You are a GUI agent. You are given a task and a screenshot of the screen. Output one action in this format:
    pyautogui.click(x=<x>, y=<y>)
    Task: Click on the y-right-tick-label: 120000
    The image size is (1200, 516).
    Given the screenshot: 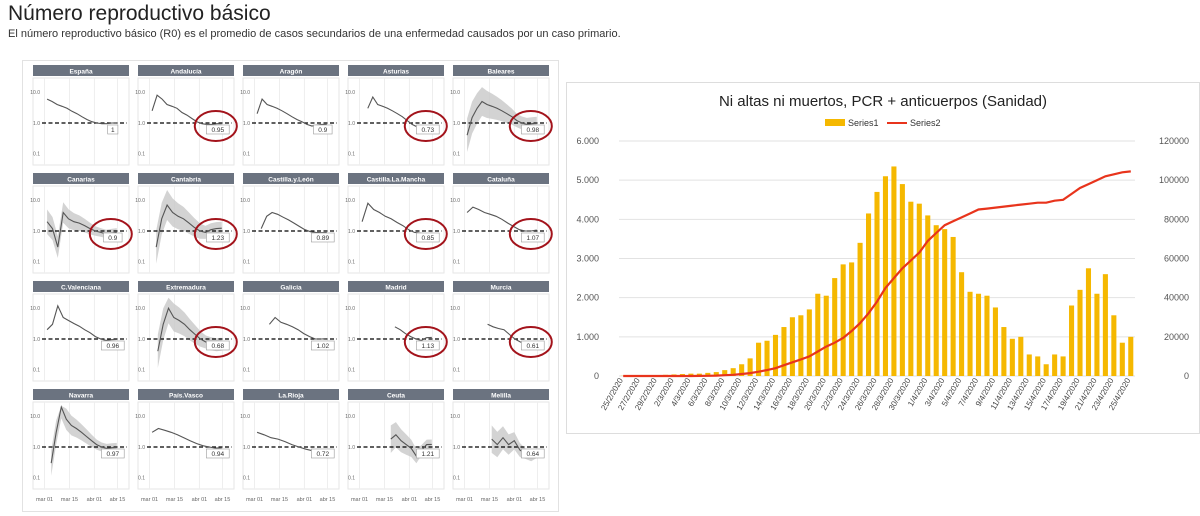 What is the action you would take?
    pyautogui.click(x=1174, y=141)
    